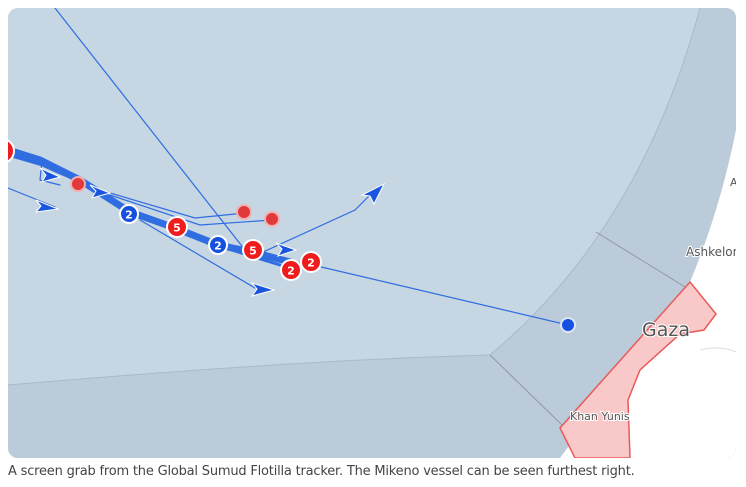 The height and width of the screenshot is (487, 746). I want to click on gaza-strip, so click(638, 369).